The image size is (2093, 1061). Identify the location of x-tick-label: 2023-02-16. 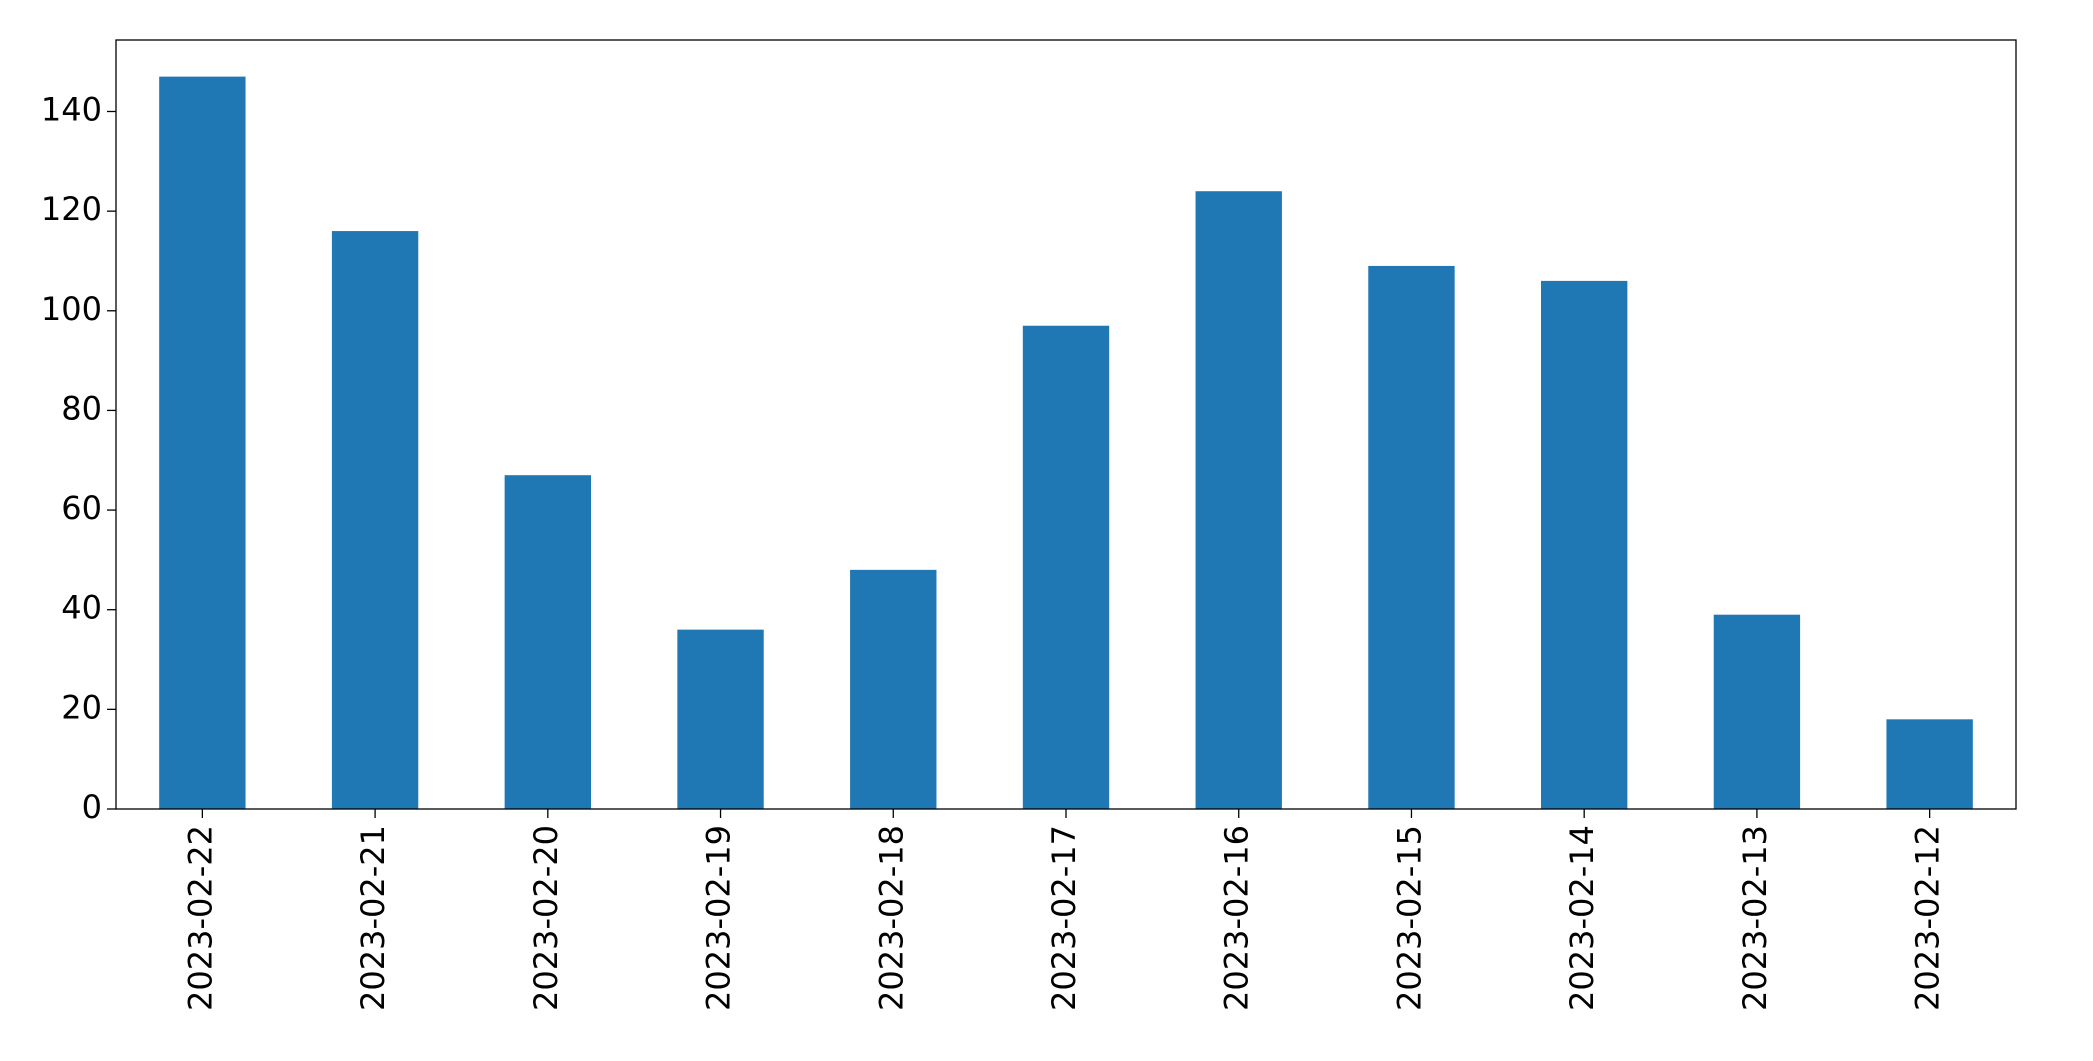
(1237, 918).